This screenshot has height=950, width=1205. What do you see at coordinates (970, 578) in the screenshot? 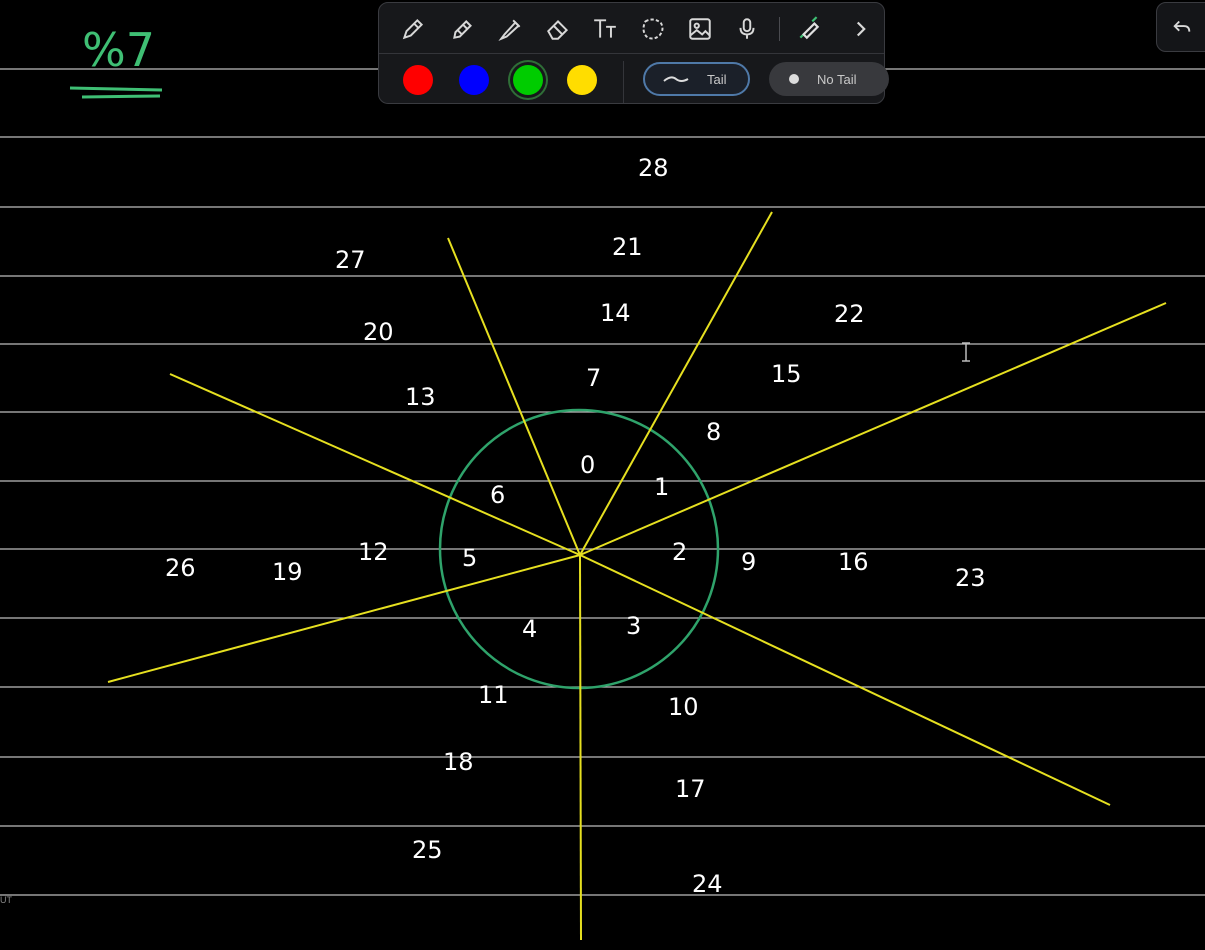
I see `number-label-23: 23` at bounding box center [970, 578].